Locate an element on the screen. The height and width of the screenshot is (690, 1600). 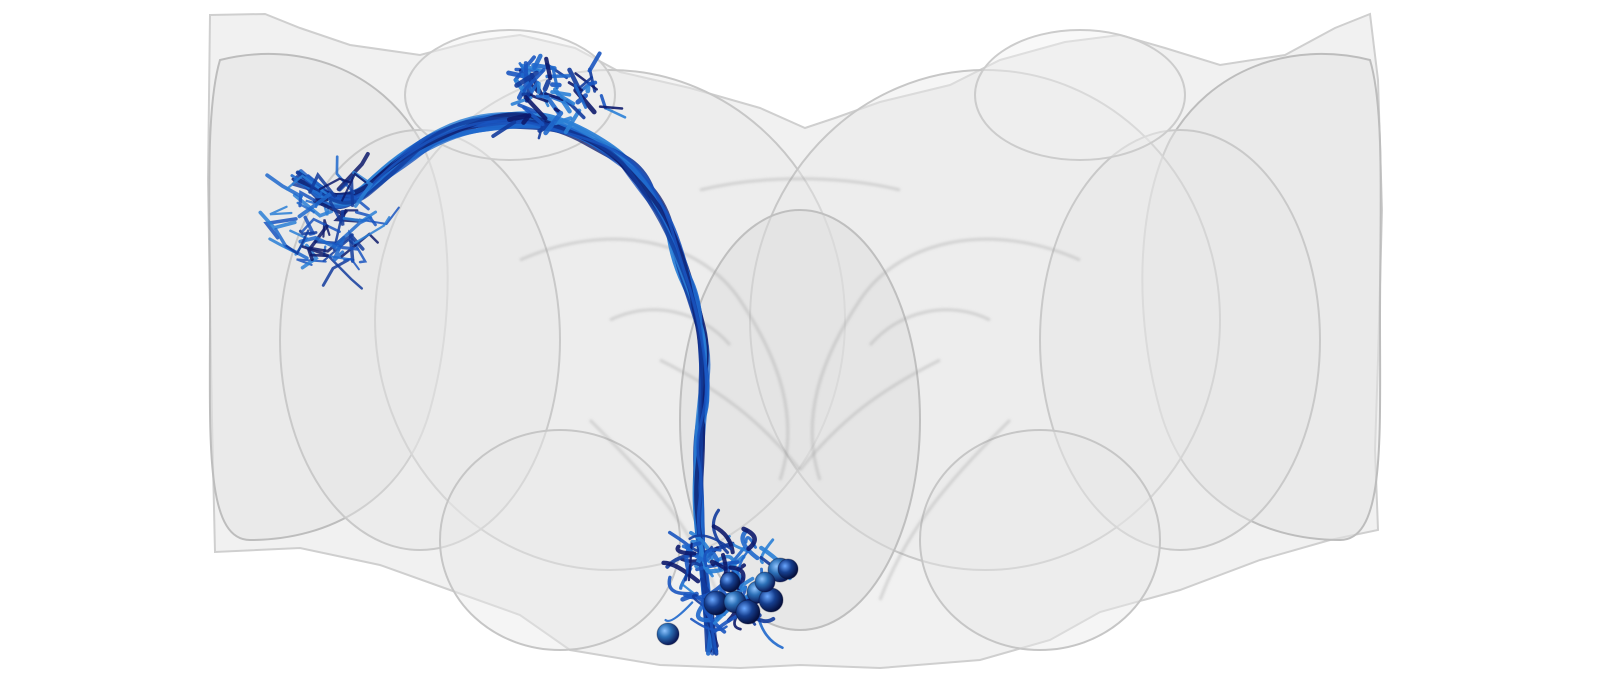
right-lower-lobe is located at coordinates (1040, 540).